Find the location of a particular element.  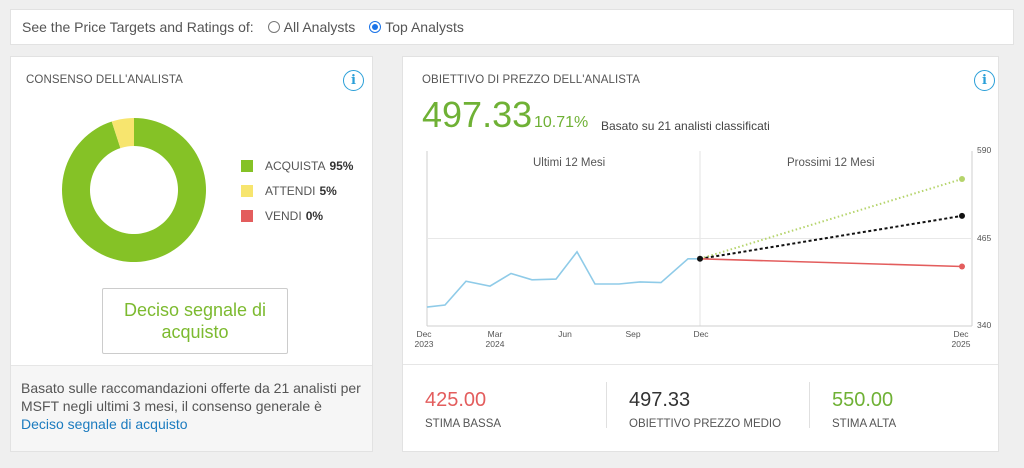

stat-value: 425.00 is located at coordinates (456, 400).